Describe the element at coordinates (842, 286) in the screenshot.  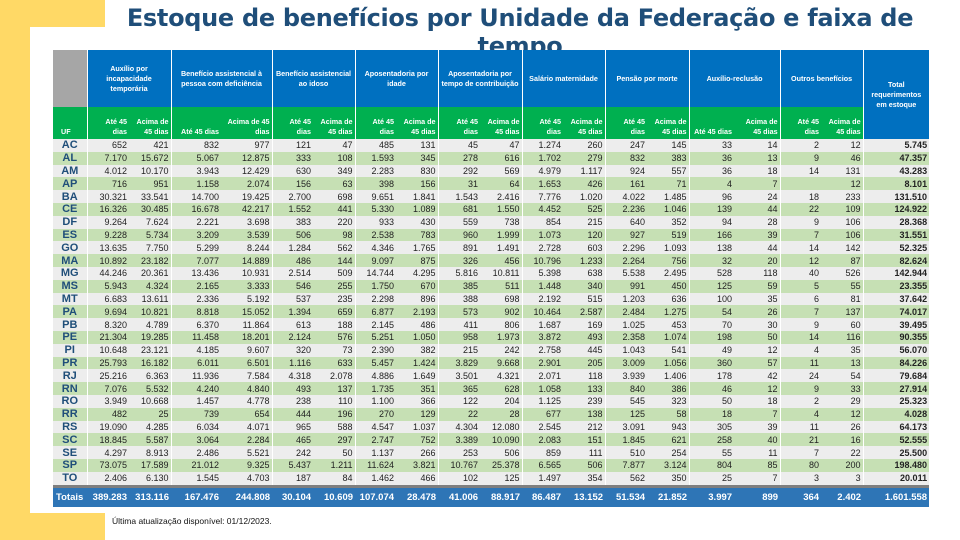
I see `value-cell: 55` at that location.